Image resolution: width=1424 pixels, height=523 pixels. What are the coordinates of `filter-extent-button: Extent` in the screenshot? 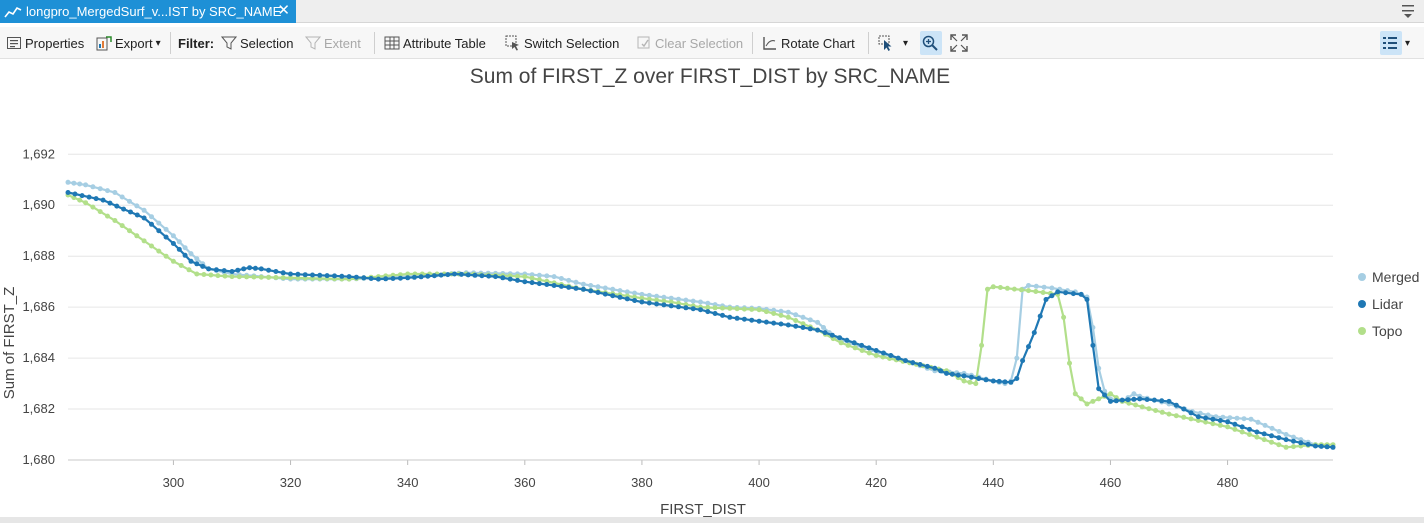 It's located at (333, 43).